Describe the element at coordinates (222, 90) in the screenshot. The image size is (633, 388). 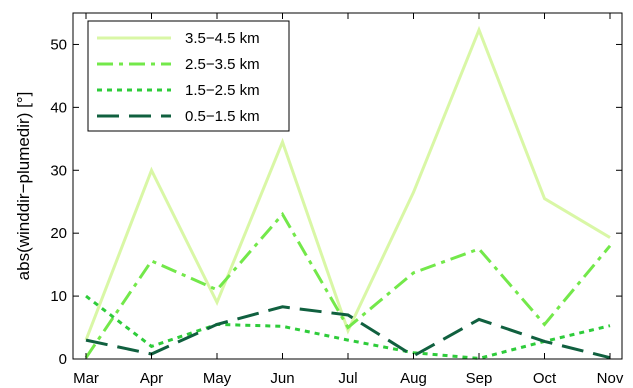
I see `legend-label-3: 1.5−2.5 km` at that location.